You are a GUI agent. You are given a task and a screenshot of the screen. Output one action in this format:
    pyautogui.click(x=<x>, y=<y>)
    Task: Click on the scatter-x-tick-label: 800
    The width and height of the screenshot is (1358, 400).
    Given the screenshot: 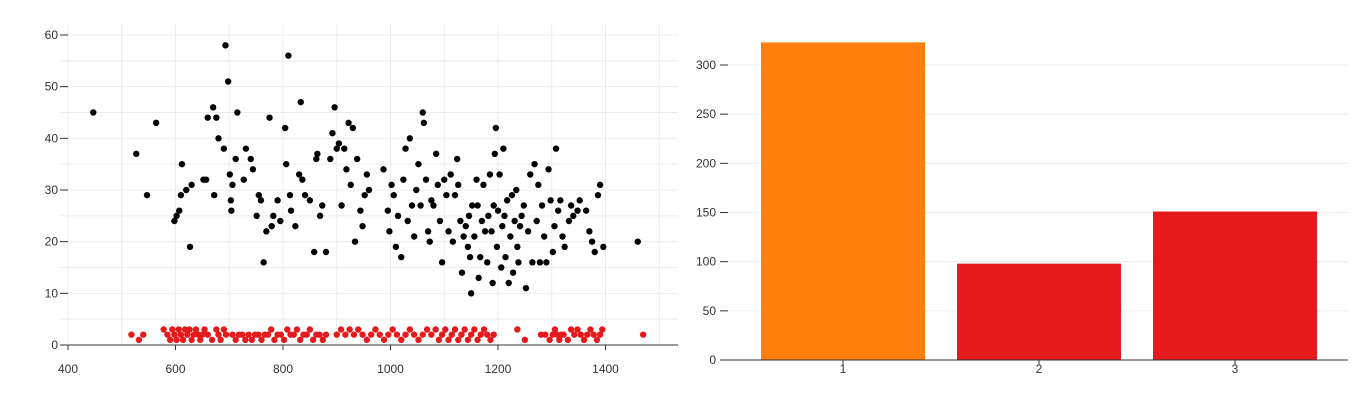 What is the action you would take?
    pyautogui.click(x=283, y=369)
    